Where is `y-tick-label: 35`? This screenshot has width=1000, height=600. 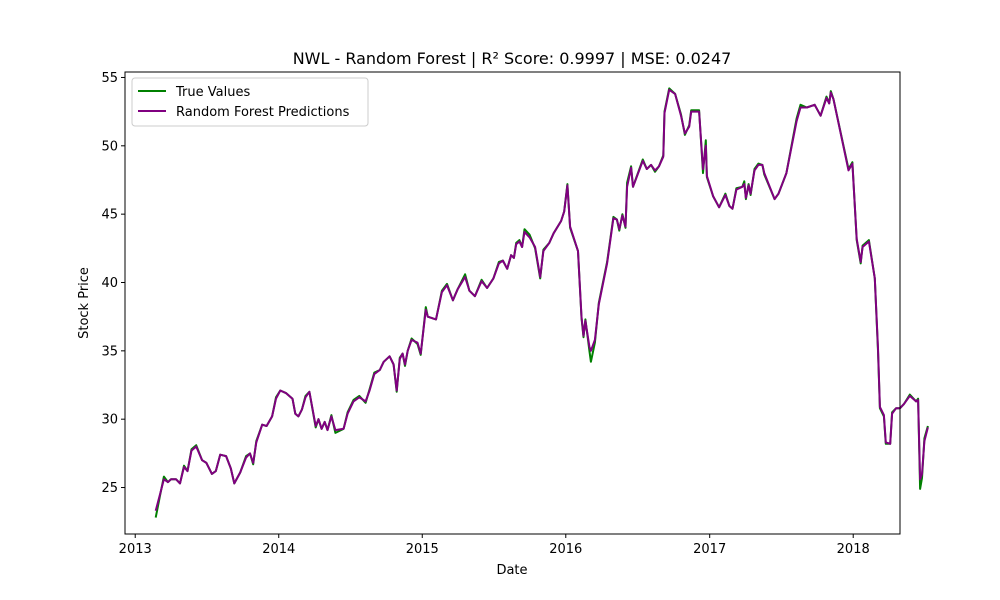 y-tick-label: 35 is located at coordinates (109, 351).